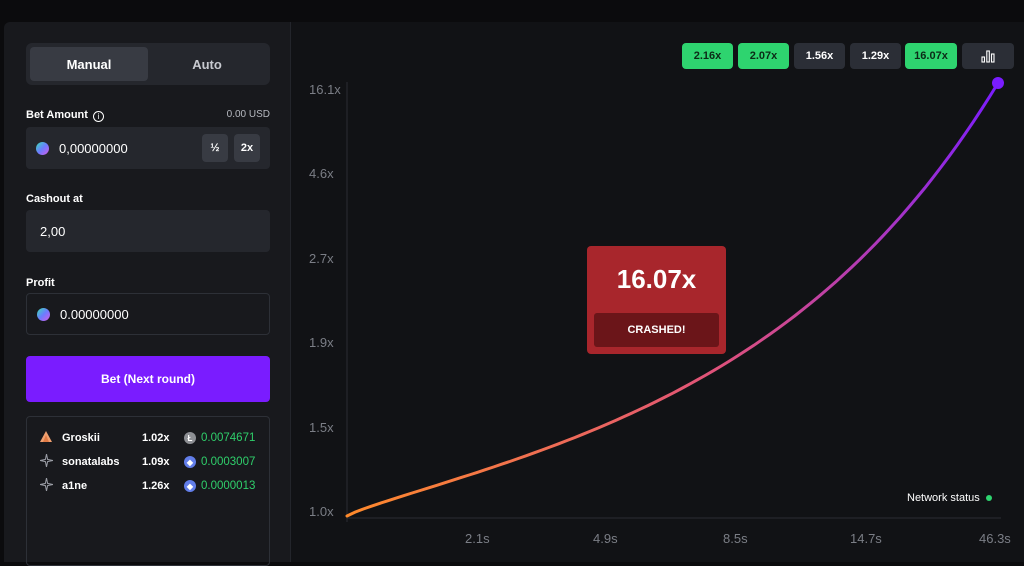 Image resolution: width=1024 pixels, height=566 pixels. What do you see at coordinates (228, 462) in the screenshot?
I see `player-amount: 0.0003007` at bounding box center [228, 462].